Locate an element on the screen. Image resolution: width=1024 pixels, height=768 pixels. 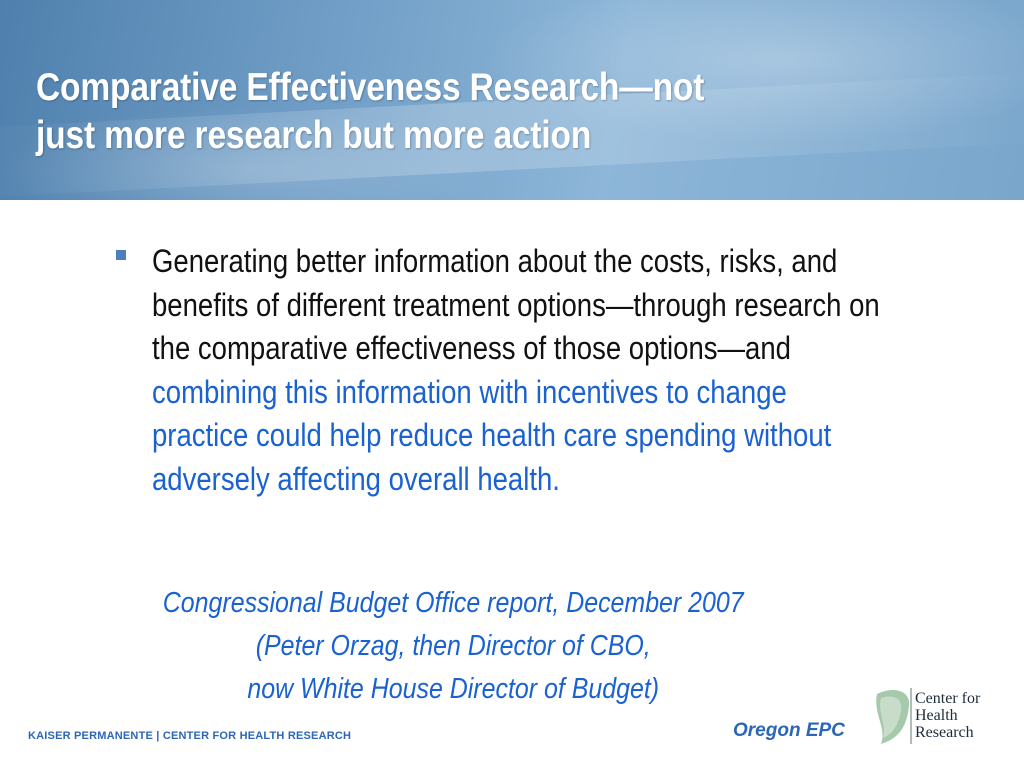
center-for-health-research-logo: Center for Health Research is located at coordinates (946, 716).